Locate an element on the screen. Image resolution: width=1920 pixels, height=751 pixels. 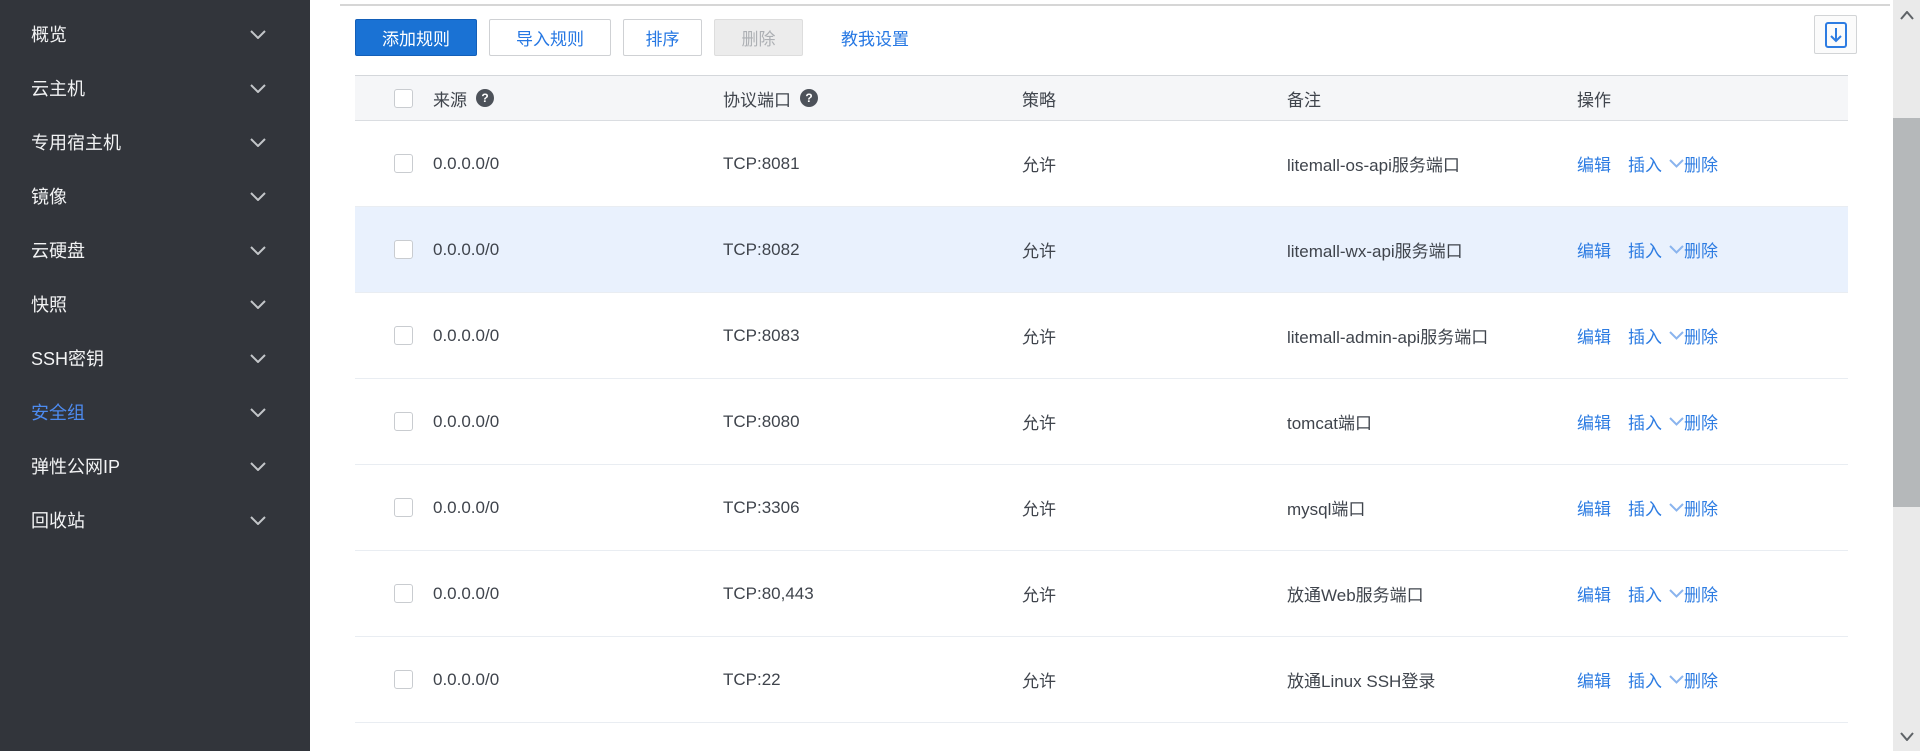
vertical-scrollbar is located at coordinates (1906, 375).